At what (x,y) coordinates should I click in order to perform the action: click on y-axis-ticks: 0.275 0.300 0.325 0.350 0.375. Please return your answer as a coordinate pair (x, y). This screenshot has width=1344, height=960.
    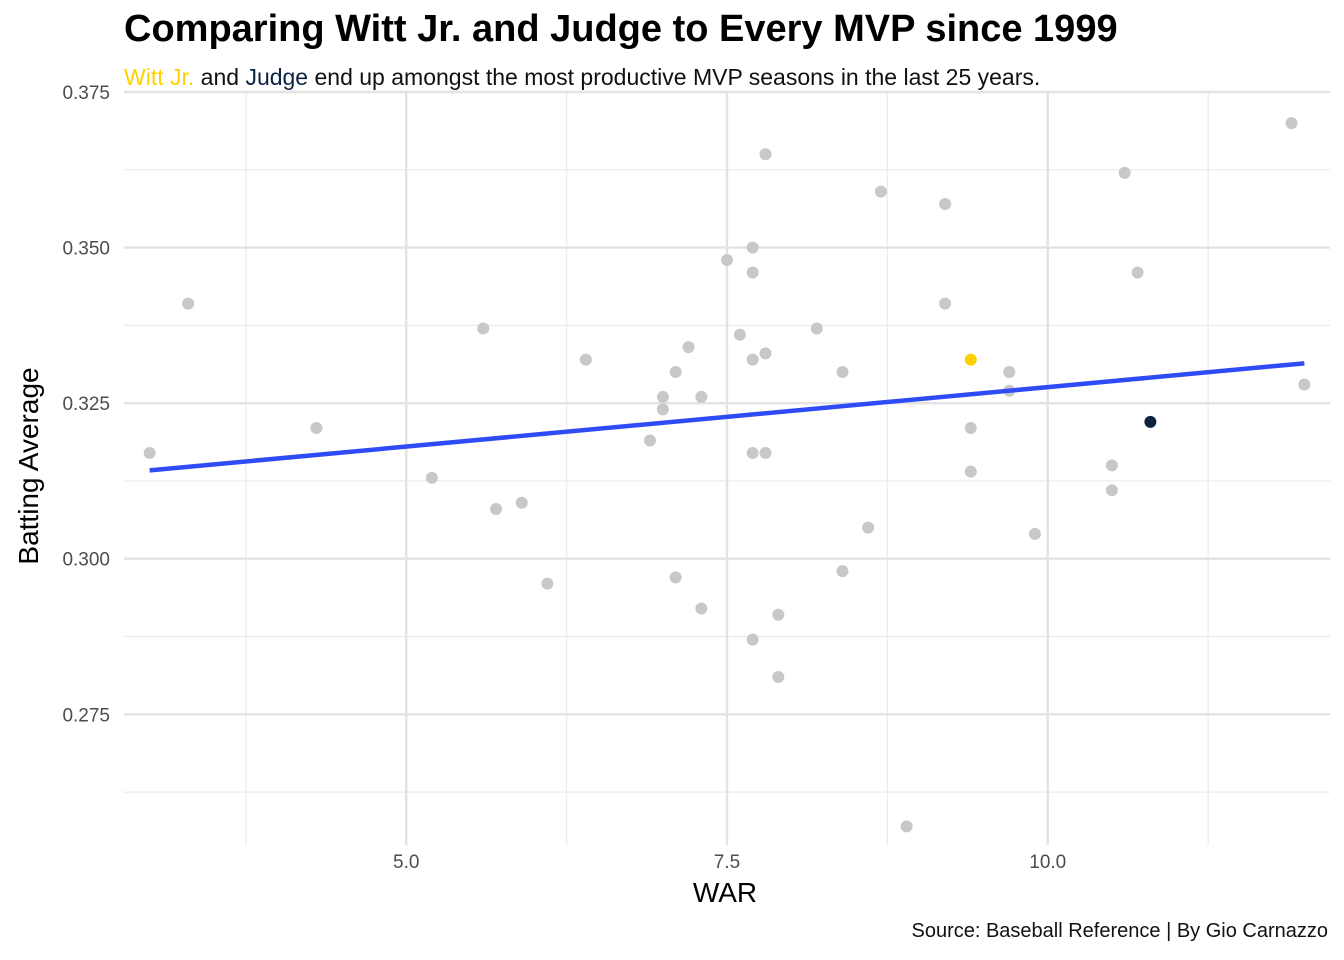
    Looking at the image, I should click on (86, 404).